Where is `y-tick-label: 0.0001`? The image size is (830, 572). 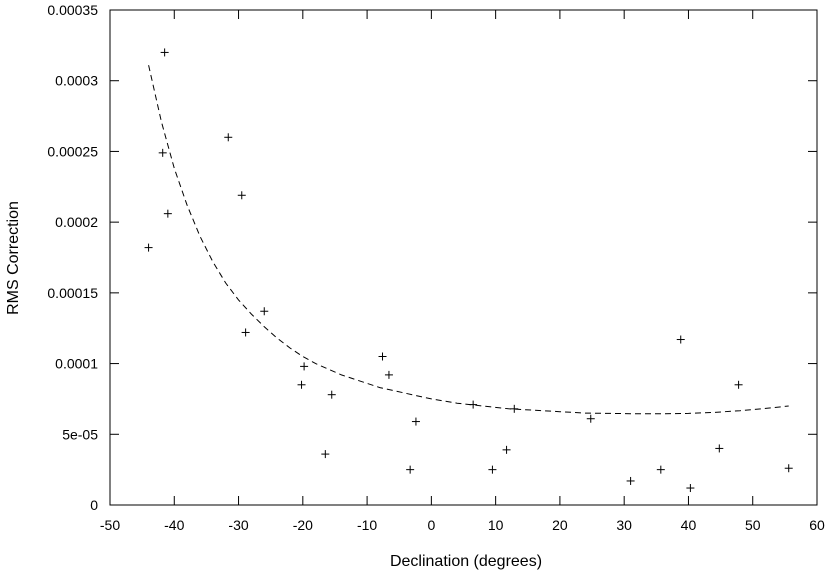 y-tick-label: 0.0001 is located at coordinates (76, 364).